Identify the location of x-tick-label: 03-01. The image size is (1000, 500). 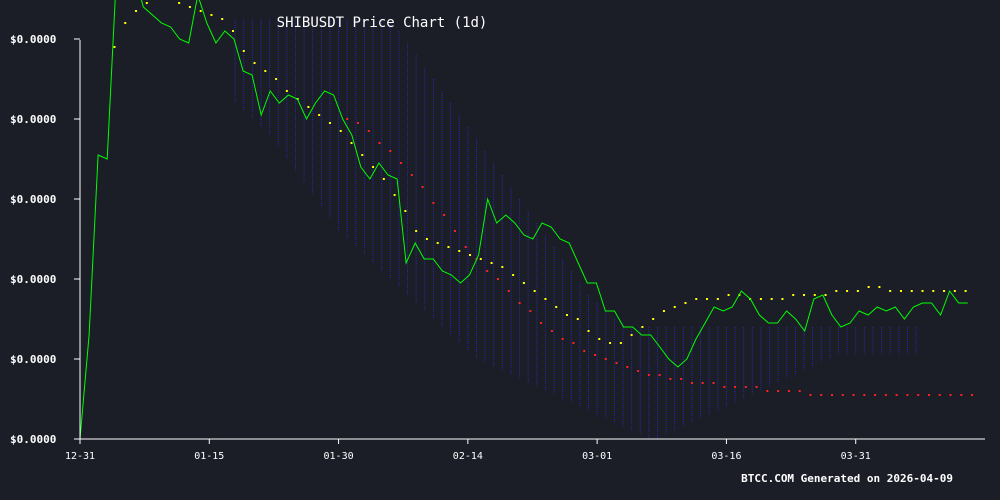
(597, 456).